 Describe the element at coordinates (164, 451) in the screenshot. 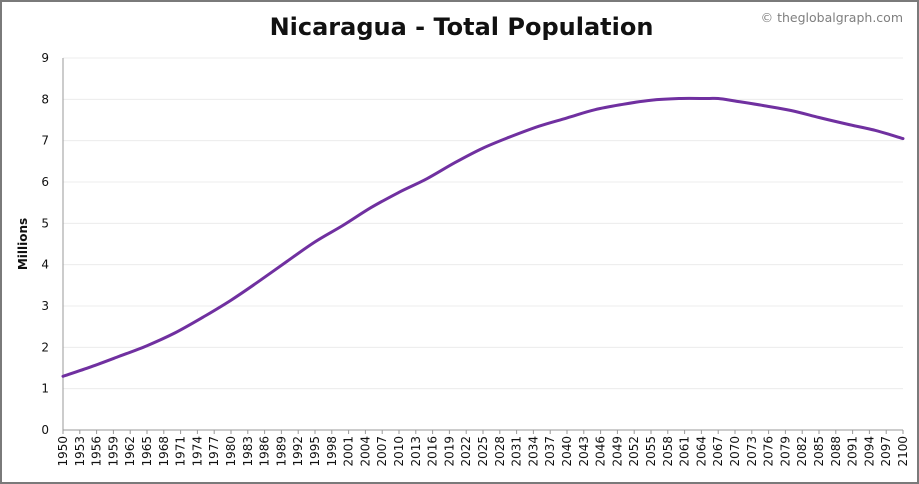

I see `x-tick-1968: 1968` at that location.